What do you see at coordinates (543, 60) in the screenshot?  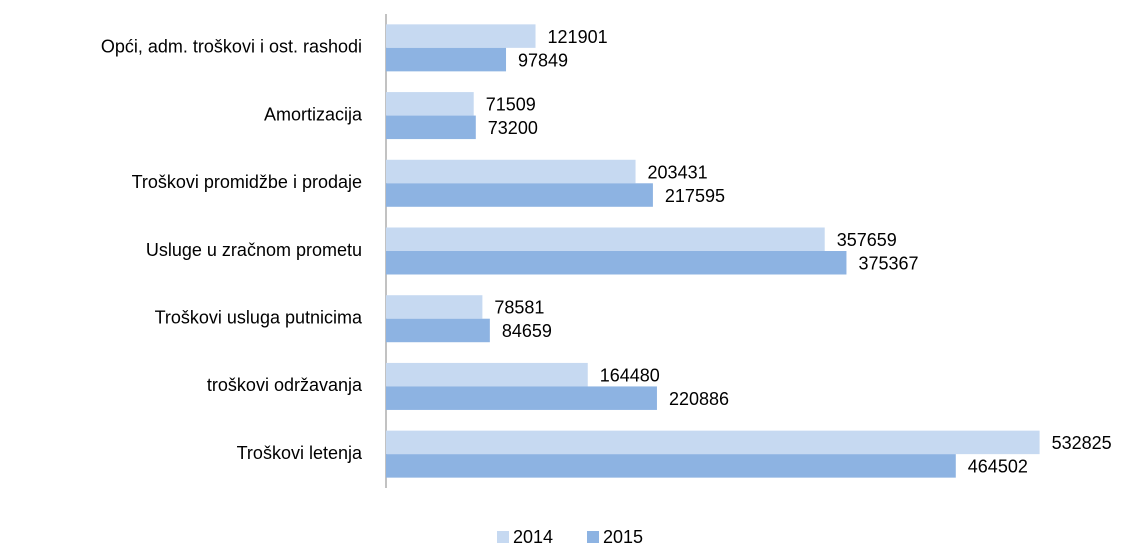 I see `value-label: 97849` at bounding box center [543, 60].